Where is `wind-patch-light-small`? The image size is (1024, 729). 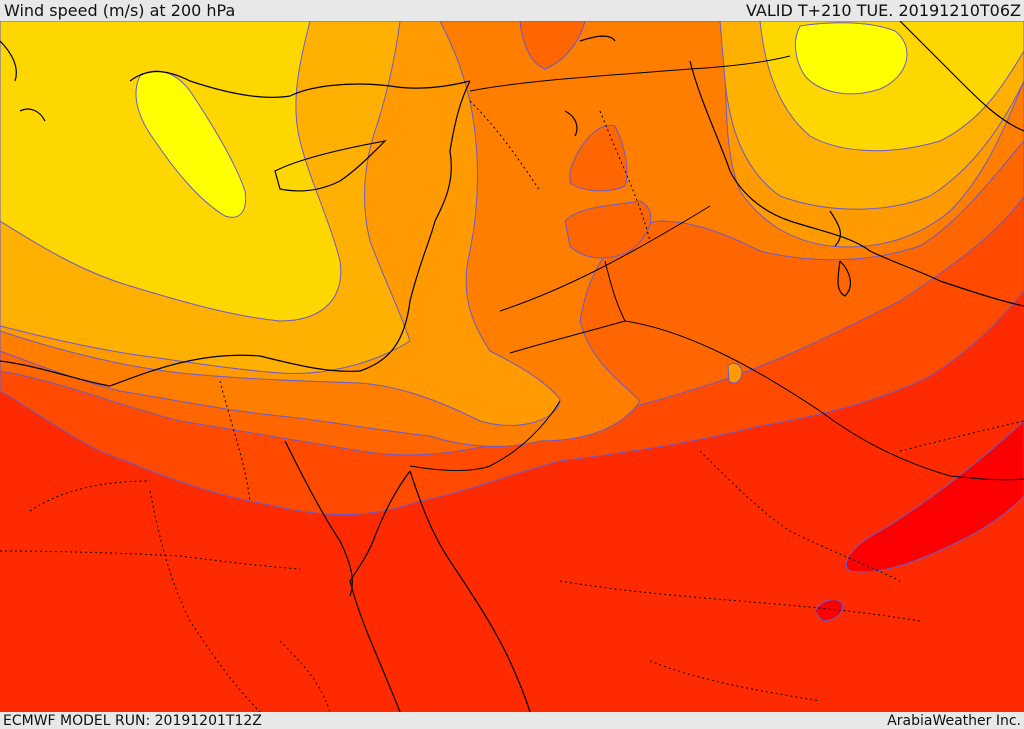
wind-patch-light-small is located at coordinates (735, 373).